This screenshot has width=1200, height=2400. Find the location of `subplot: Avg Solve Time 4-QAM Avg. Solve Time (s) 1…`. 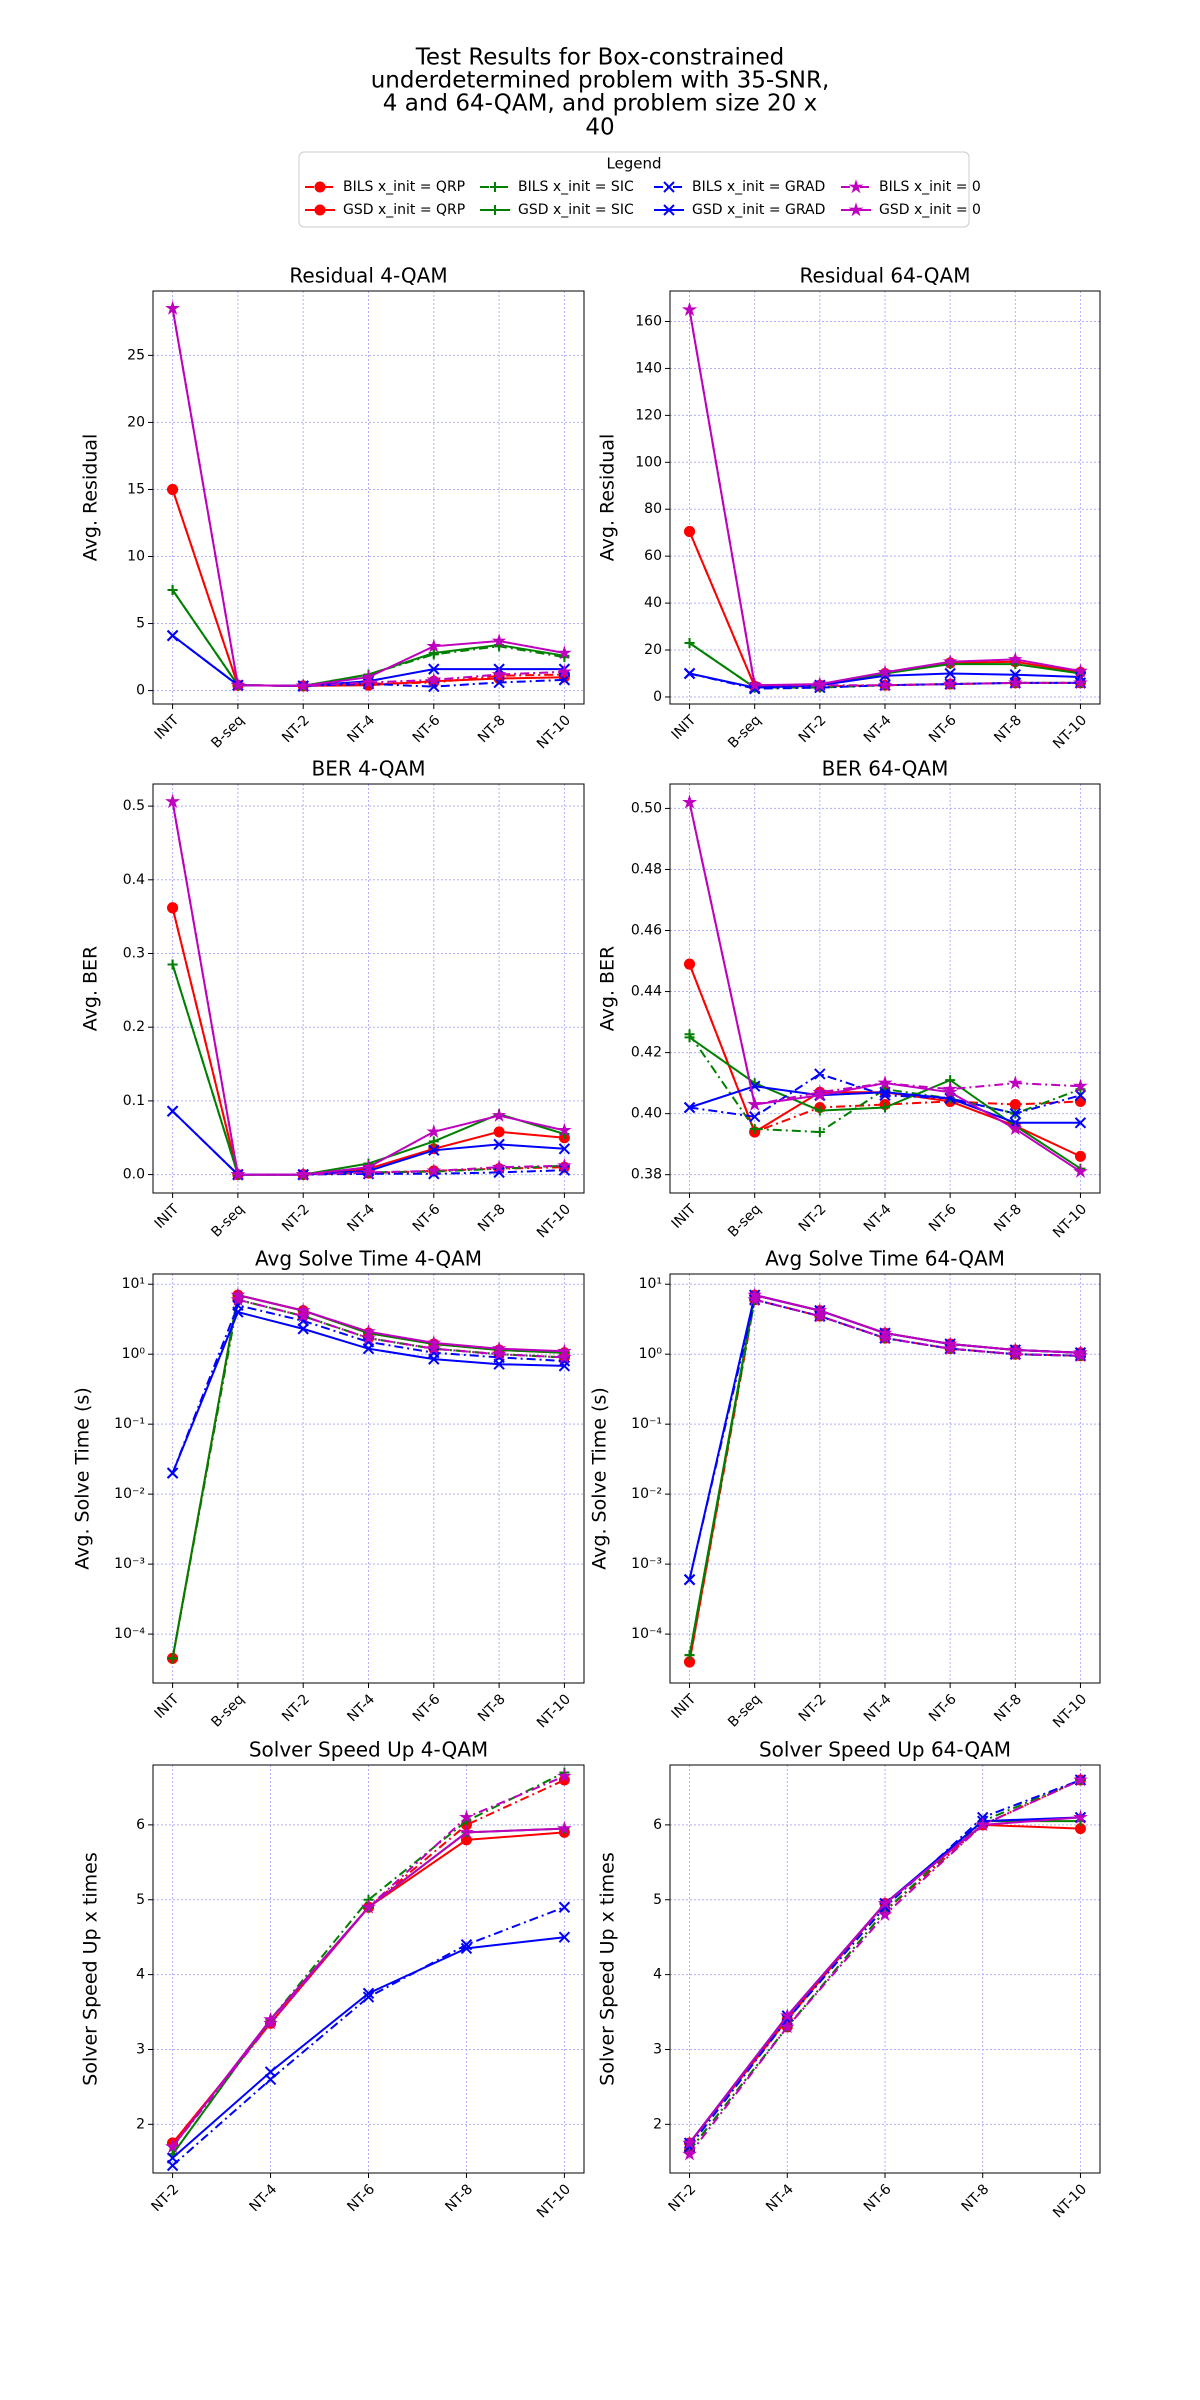

subplot: Avg Solve Time 4-QAM Avg. Solve Time (s) 1… is located at coordinates (328, 1489).